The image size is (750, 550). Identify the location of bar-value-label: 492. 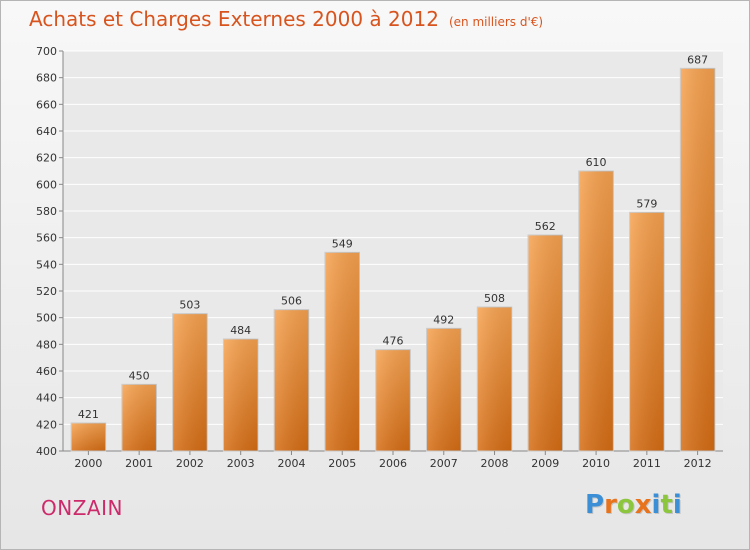
(443, 319).